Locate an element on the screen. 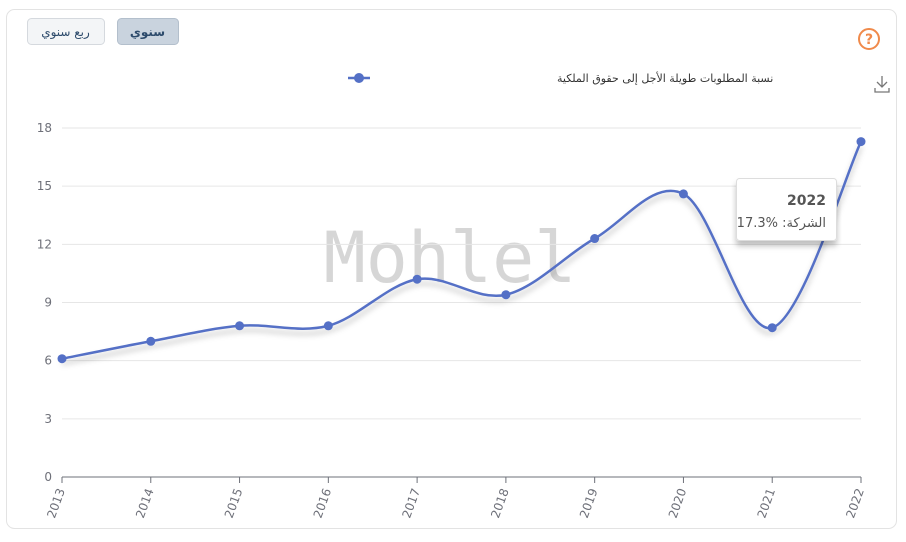 The height and width of the screenshot is (542, 906). help-icon: ? is located at coordinates (869, 39).